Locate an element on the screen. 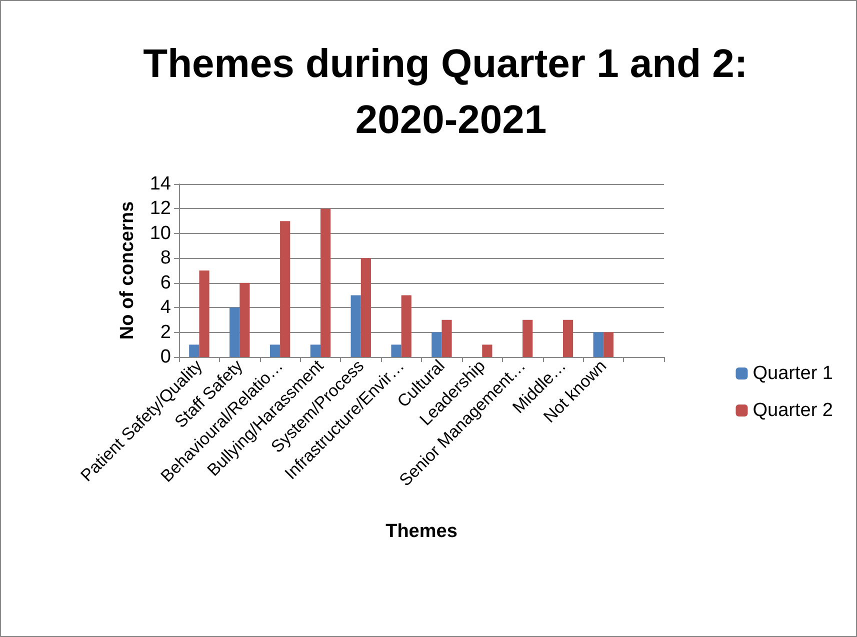 The height and width of the screenshot is (637, 857). legend-label: Quarter 2 is located at coordinates (793, 410).